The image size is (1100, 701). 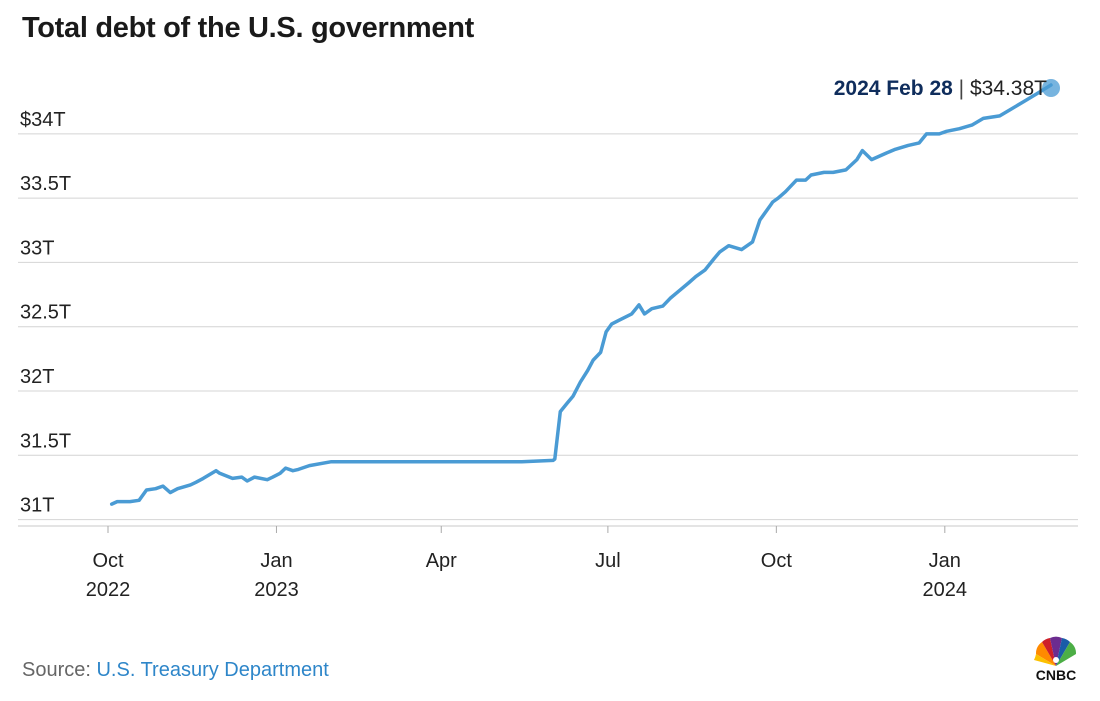 What do you see at coordinates (37, 506) in the screenshot?
I see `y-tick-label: 31T` at bounding box center [37, 506].